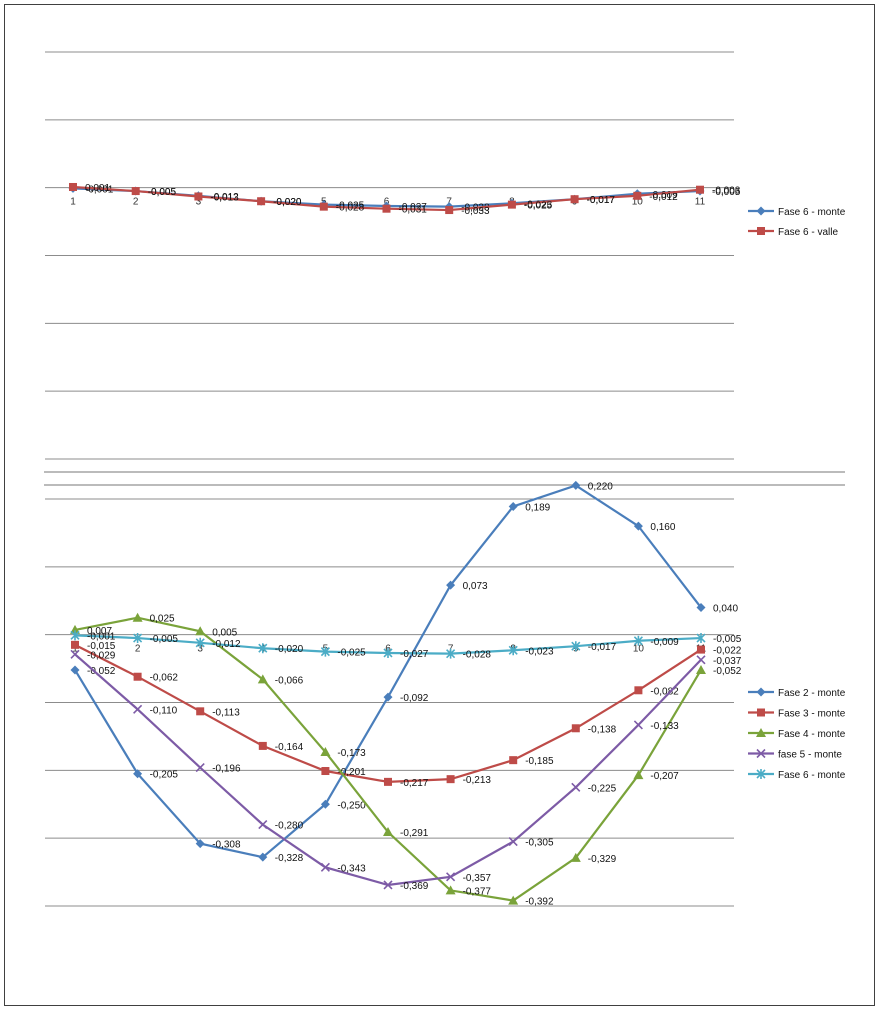 The height and width of the screenshot is (1010, 879). What do you see at coordinates (795, 754) in the screenshot?
I see `legend-item: fase 5 - monte` at bounding box center [795, 754].